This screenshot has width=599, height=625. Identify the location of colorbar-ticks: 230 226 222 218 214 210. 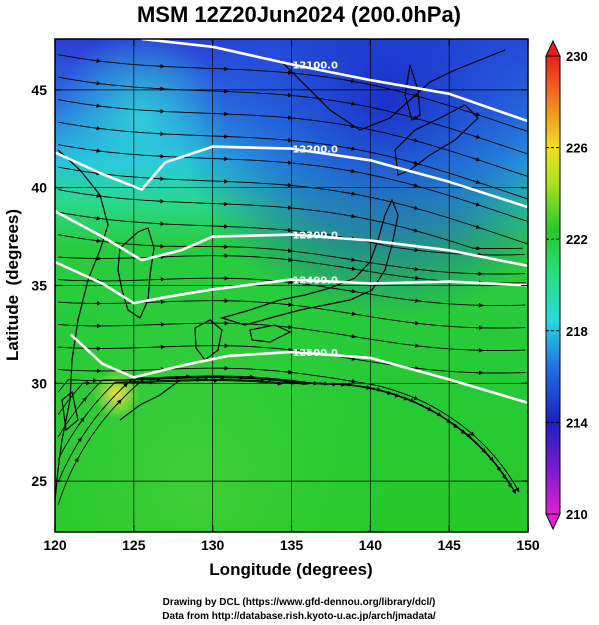
(567, 285).